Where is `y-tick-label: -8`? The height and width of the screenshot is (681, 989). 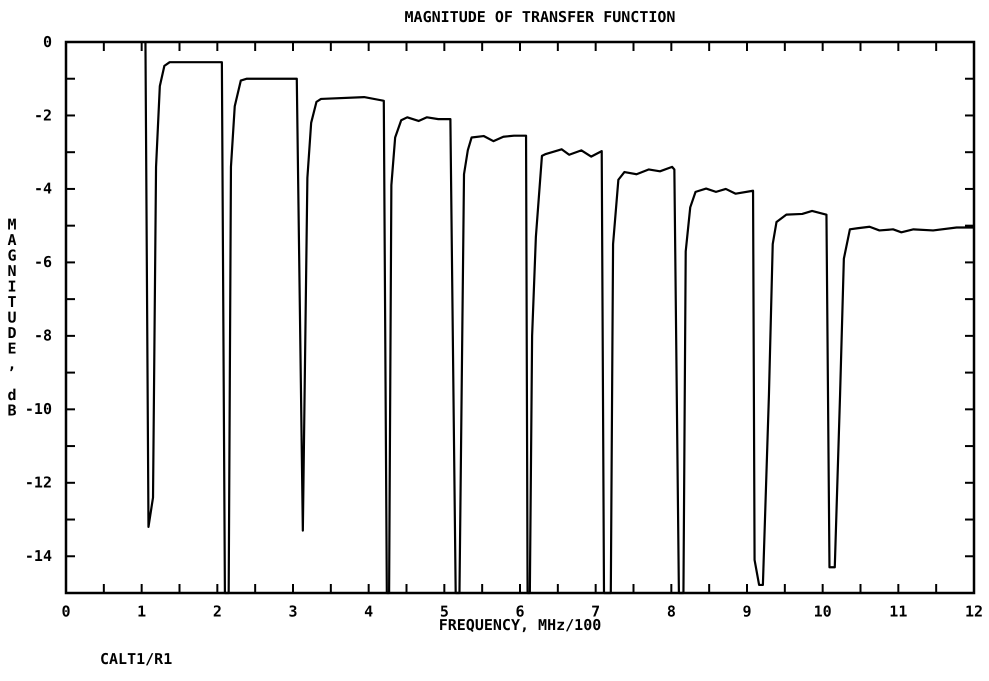 y-tick-label: -8 is located at coordinates (43, 335).